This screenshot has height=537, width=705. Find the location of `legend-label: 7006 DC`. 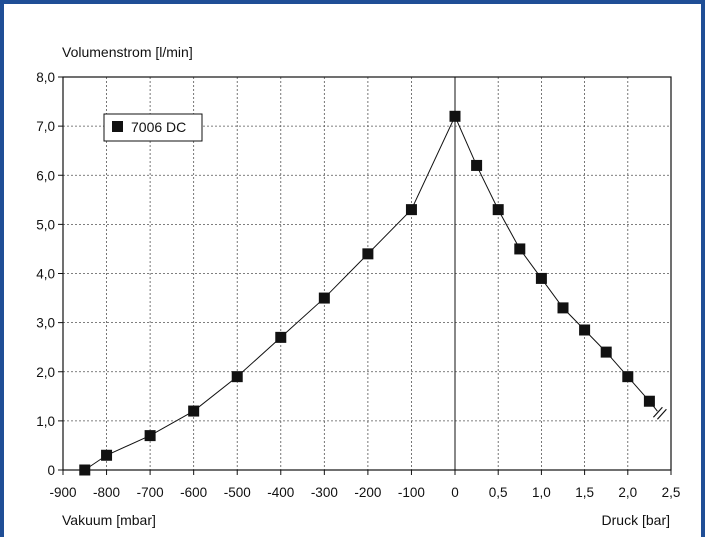

legend-label: 7006 DC is located at coordinates (158, 127).